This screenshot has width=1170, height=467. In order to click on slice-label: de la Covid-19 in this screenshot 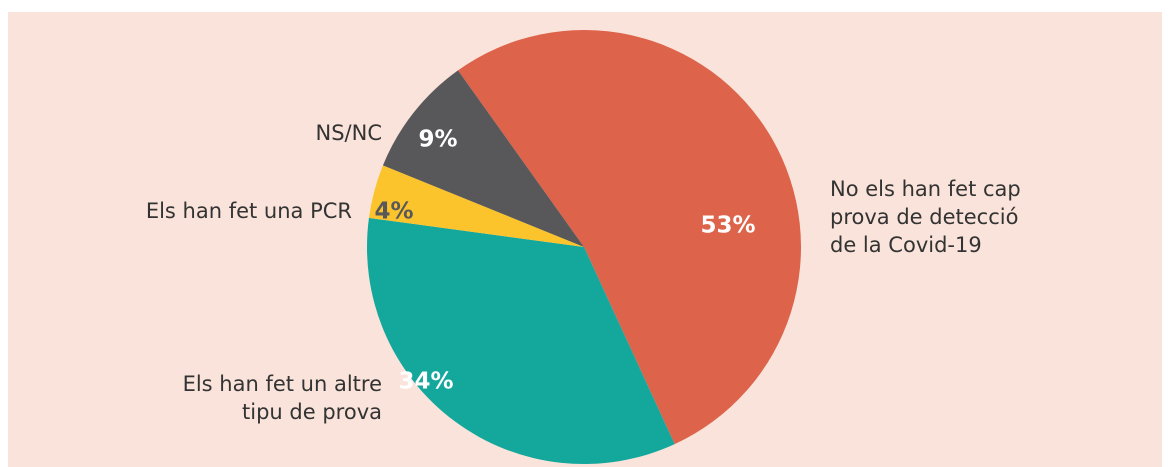, I will do `click(906, 245)`.